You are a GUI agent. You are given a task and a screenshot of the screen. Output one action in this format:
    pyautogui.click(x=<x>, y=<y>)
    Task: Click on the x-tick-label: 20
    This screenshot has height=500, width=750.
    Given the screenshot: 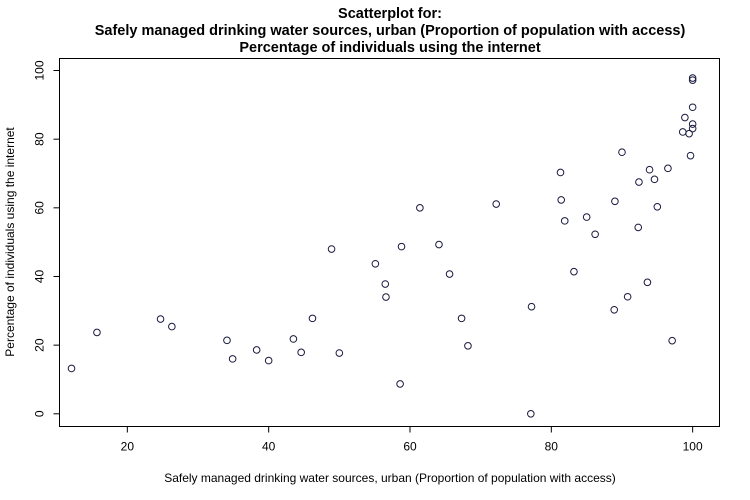 What is the action you would take?
    pyautogui.click(x=128, y=447)
    